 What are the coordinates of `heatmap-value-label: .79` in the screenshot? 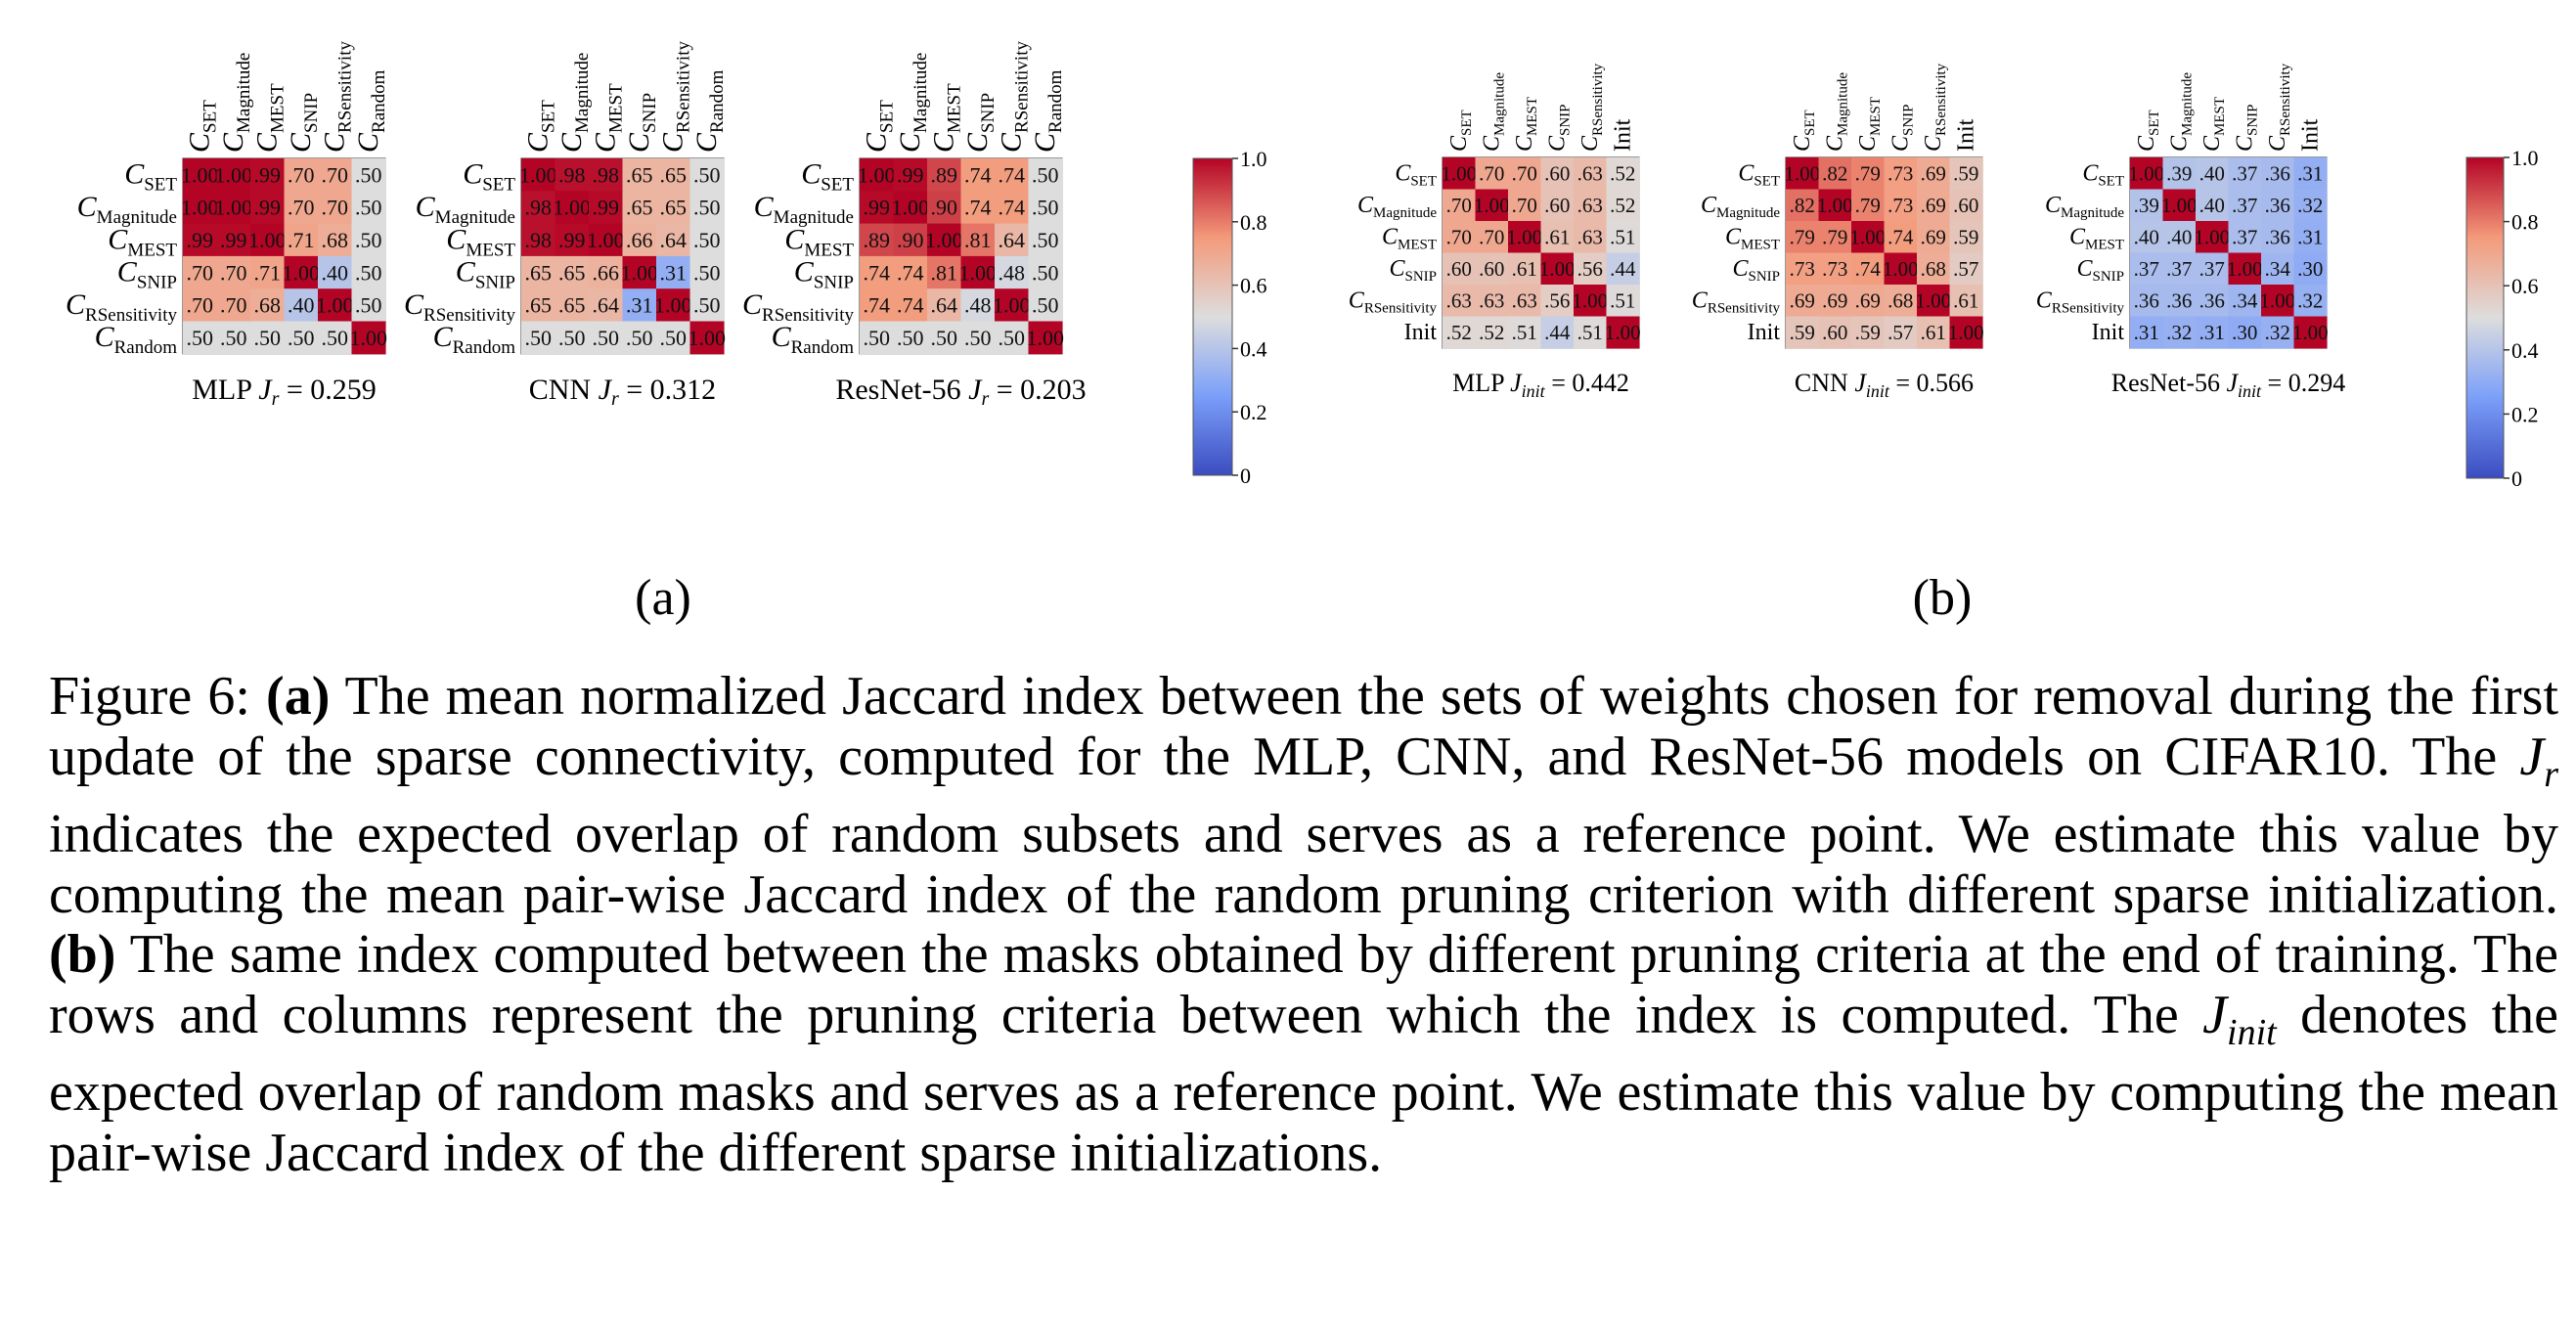 It's located at (1835, 237).